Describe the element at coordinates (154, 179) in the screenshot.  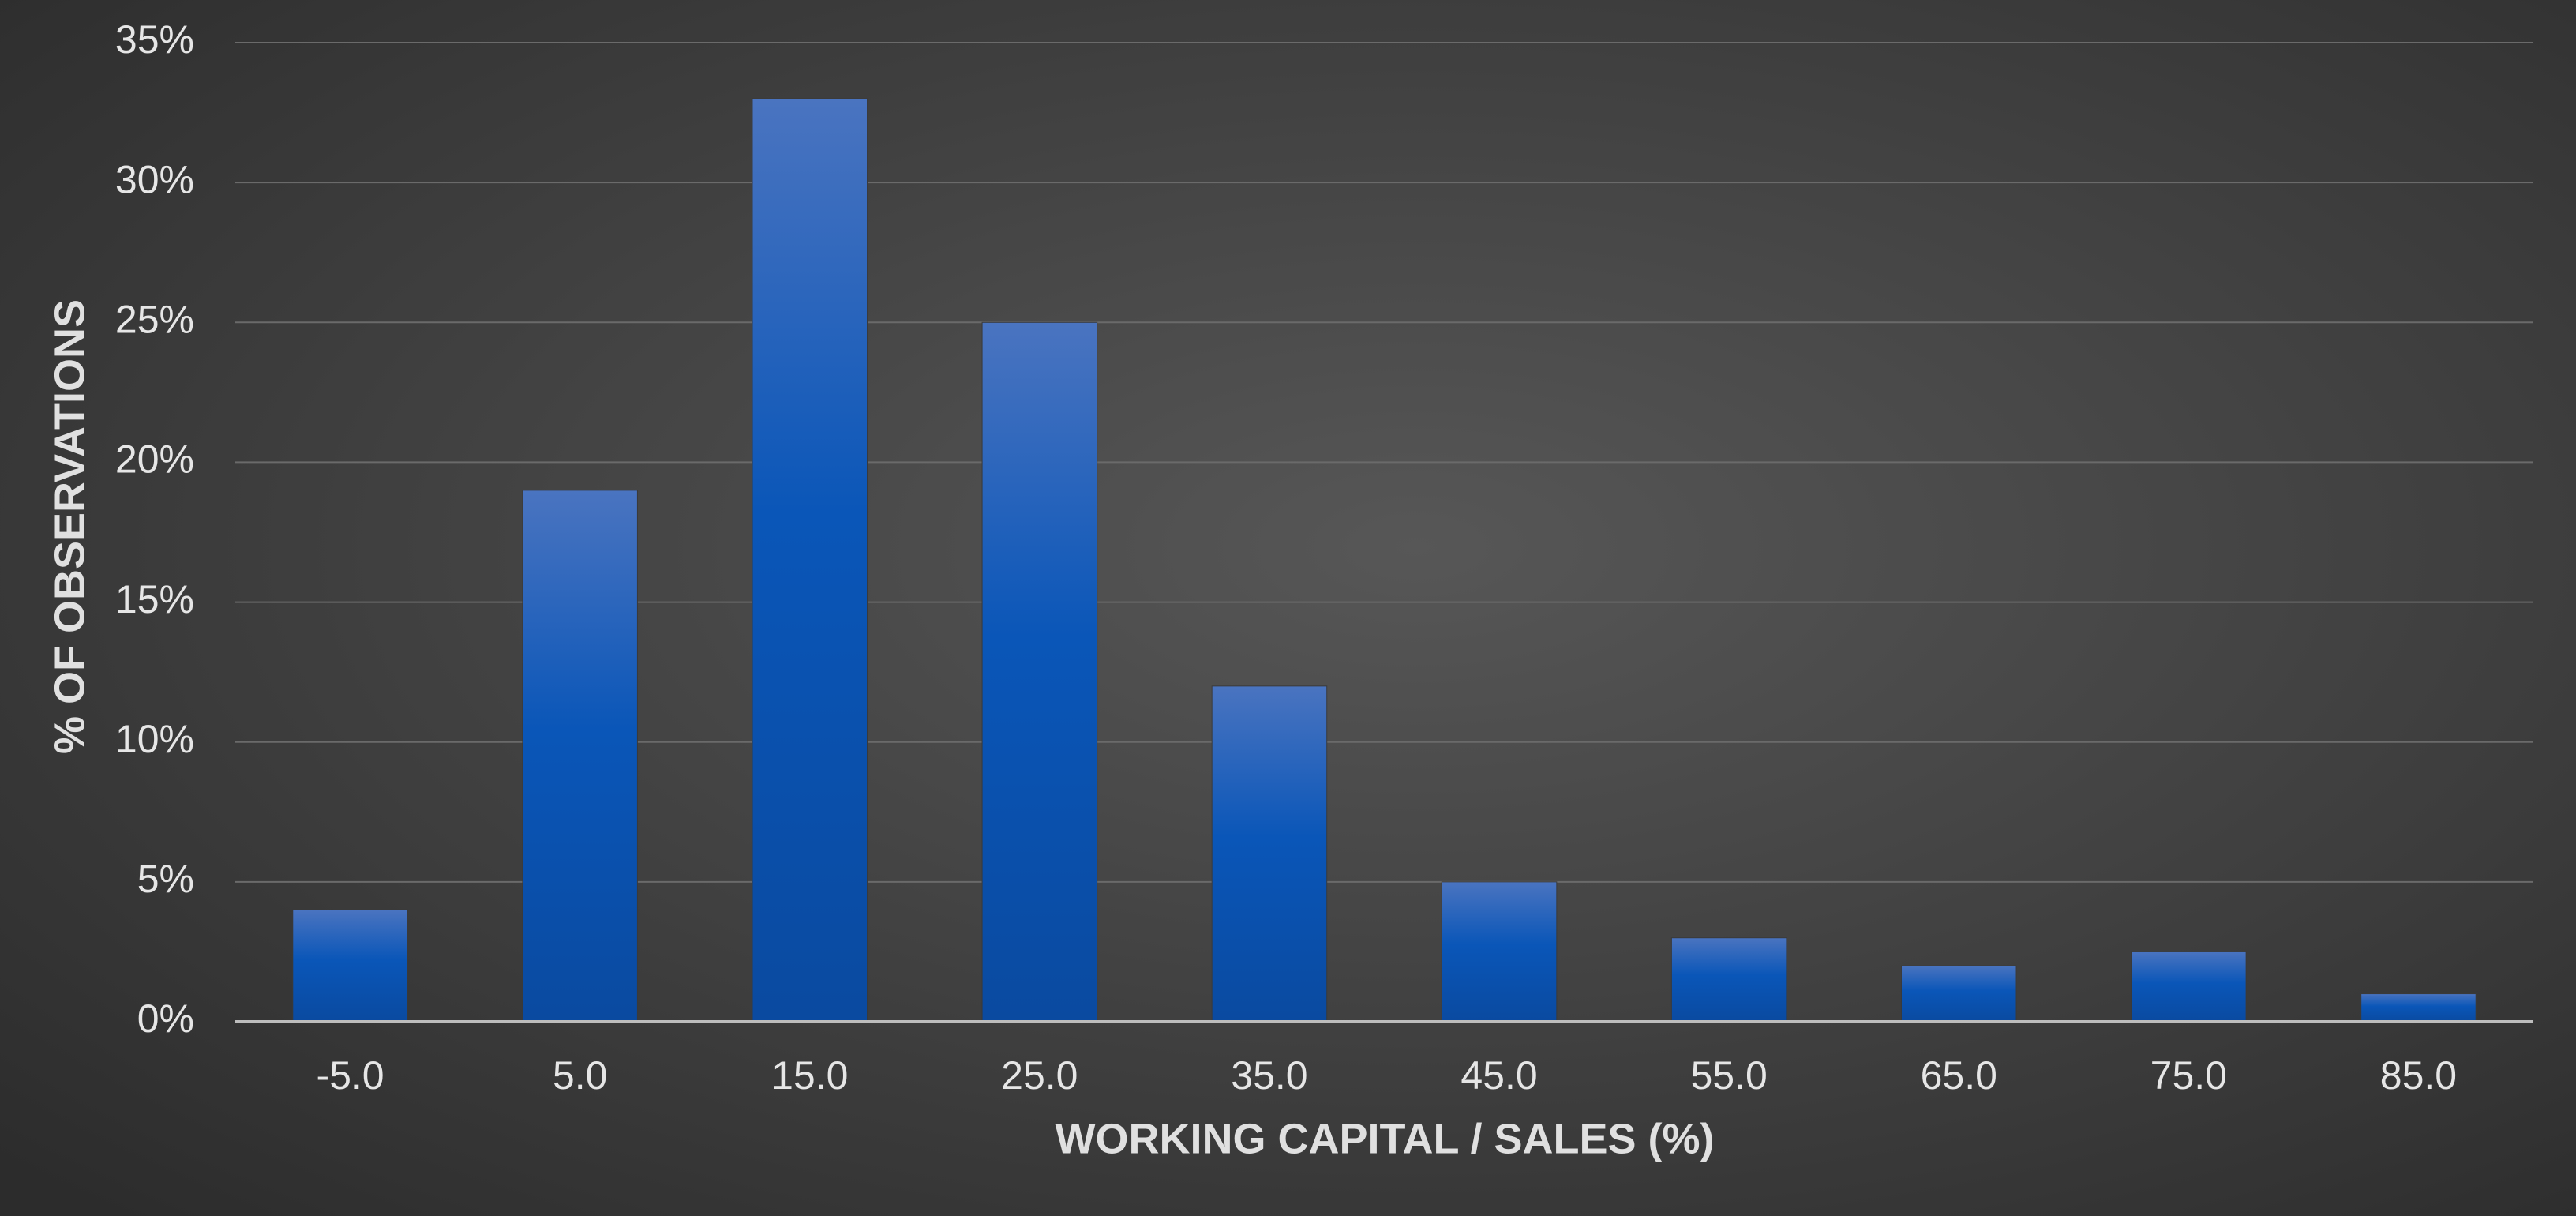
I see `y-tick-label: 30%` at that location.